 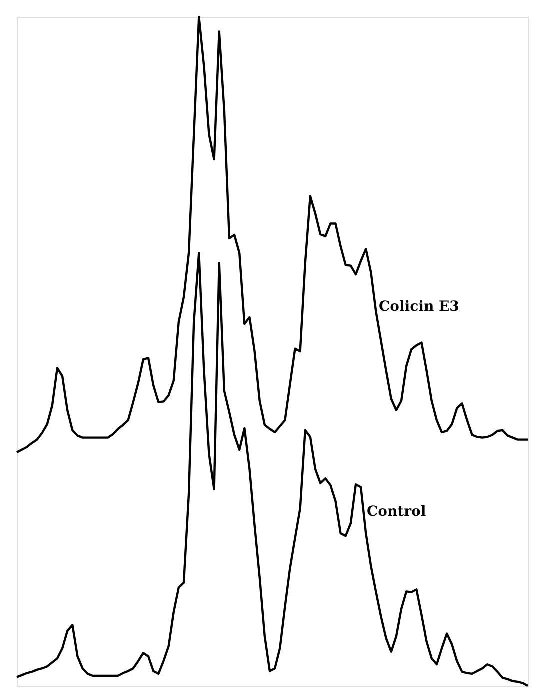 I want to click on series-label: Colicin E3, so click(x=419, y=307).